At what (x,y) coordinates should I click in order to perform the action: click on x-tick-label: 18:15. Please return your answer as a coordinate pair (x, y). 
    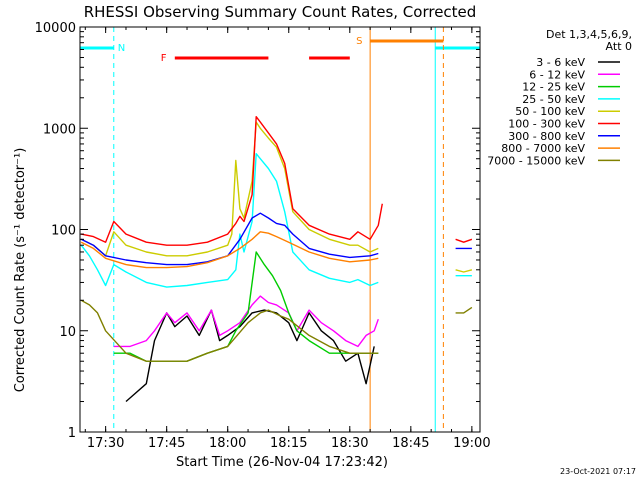
    Looking at the image, I should click on (288, 443).